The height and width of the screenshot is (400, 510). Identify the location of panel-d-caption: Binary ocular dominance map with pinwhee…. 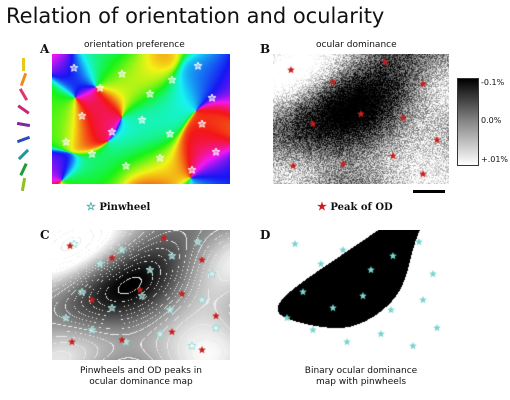
(361, 377).